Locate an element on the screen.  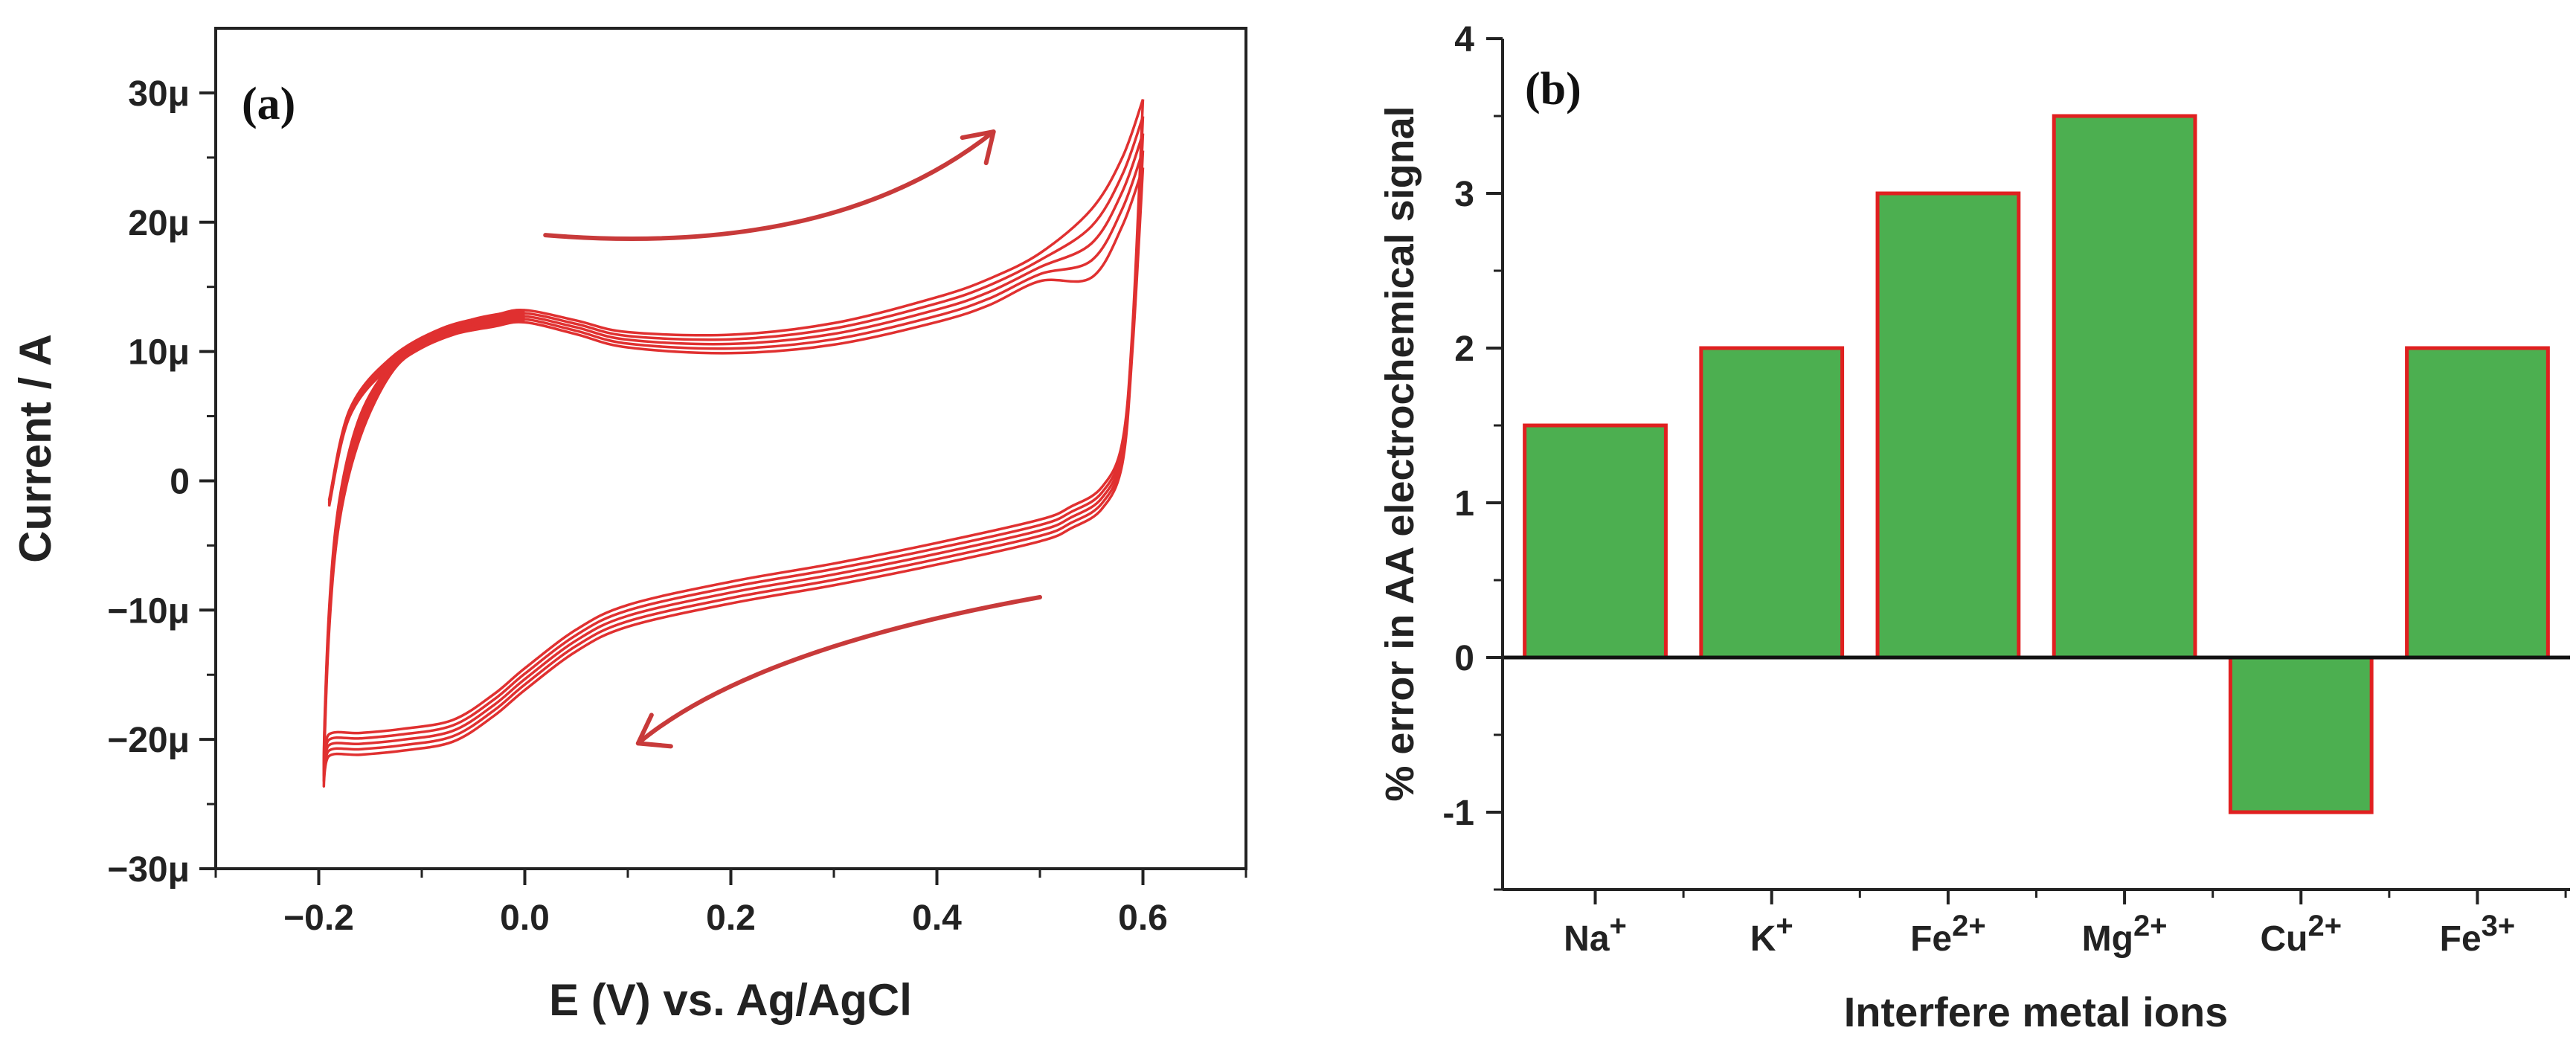
cv-y-tick-labels: −30μ −20μ −10μ 0 10μ 20μ 30μ is located at coordinates (148, 482).